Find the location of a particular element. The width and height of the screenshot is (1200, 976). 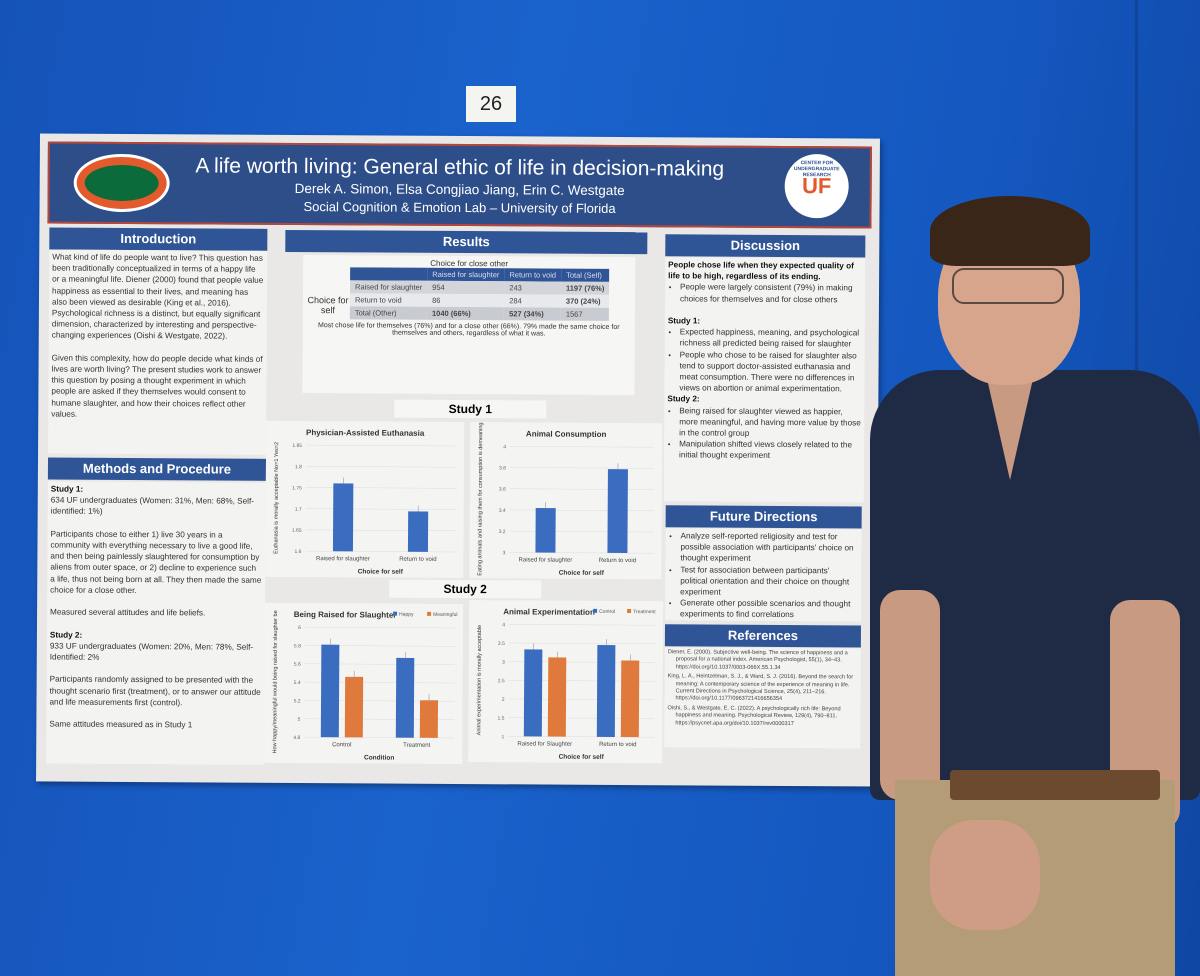

board-number: 26 is located at coordinates (491, 104).